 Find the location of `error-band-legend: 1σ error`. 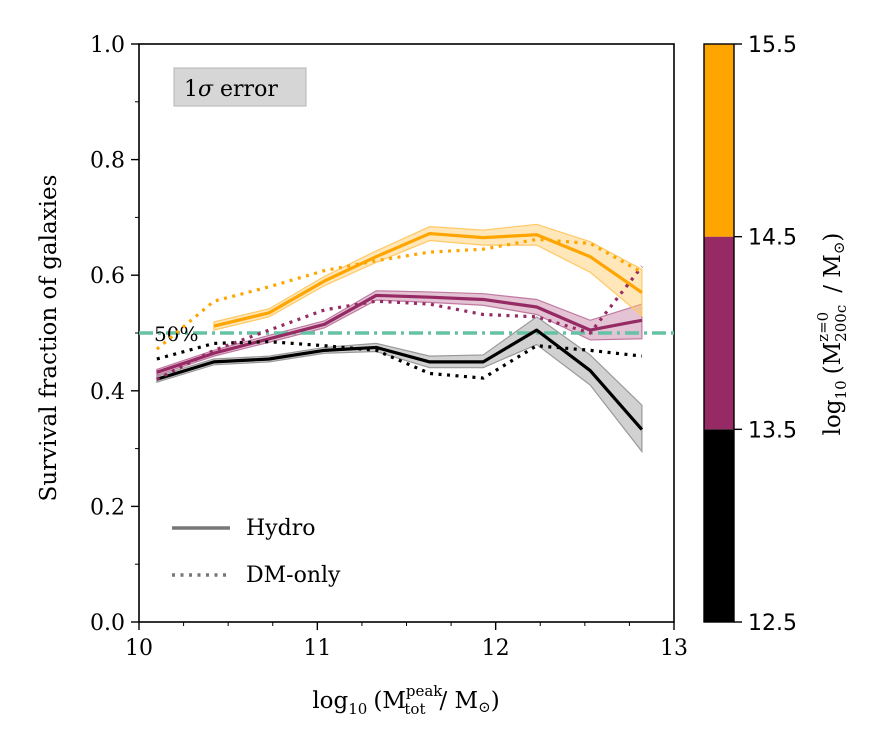

error-band-legend: 1σ error is located at coordinates (240, 87).